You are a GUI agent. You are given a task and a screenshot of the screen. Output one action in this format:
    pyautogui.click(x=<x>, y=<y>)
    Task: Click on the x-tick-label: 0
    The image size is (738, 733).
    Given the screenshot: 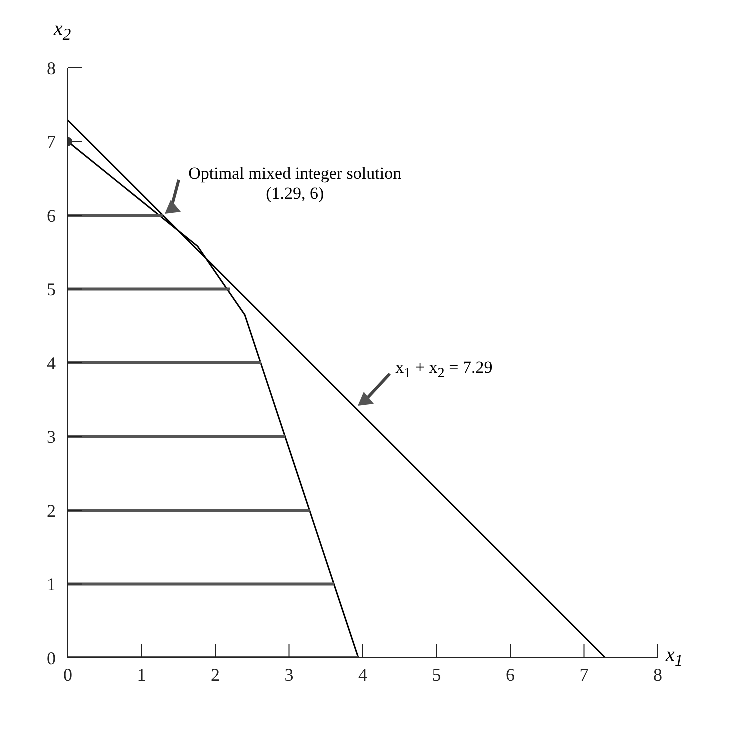 What is the action you would take?
    pyautogui.click(x=68, y=674)
    